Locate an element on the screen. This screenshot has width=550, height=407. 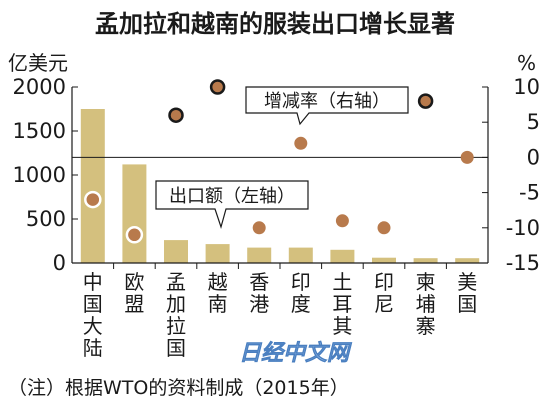
watermark-text: 日经中文网 is located at coordinates (295, 353).